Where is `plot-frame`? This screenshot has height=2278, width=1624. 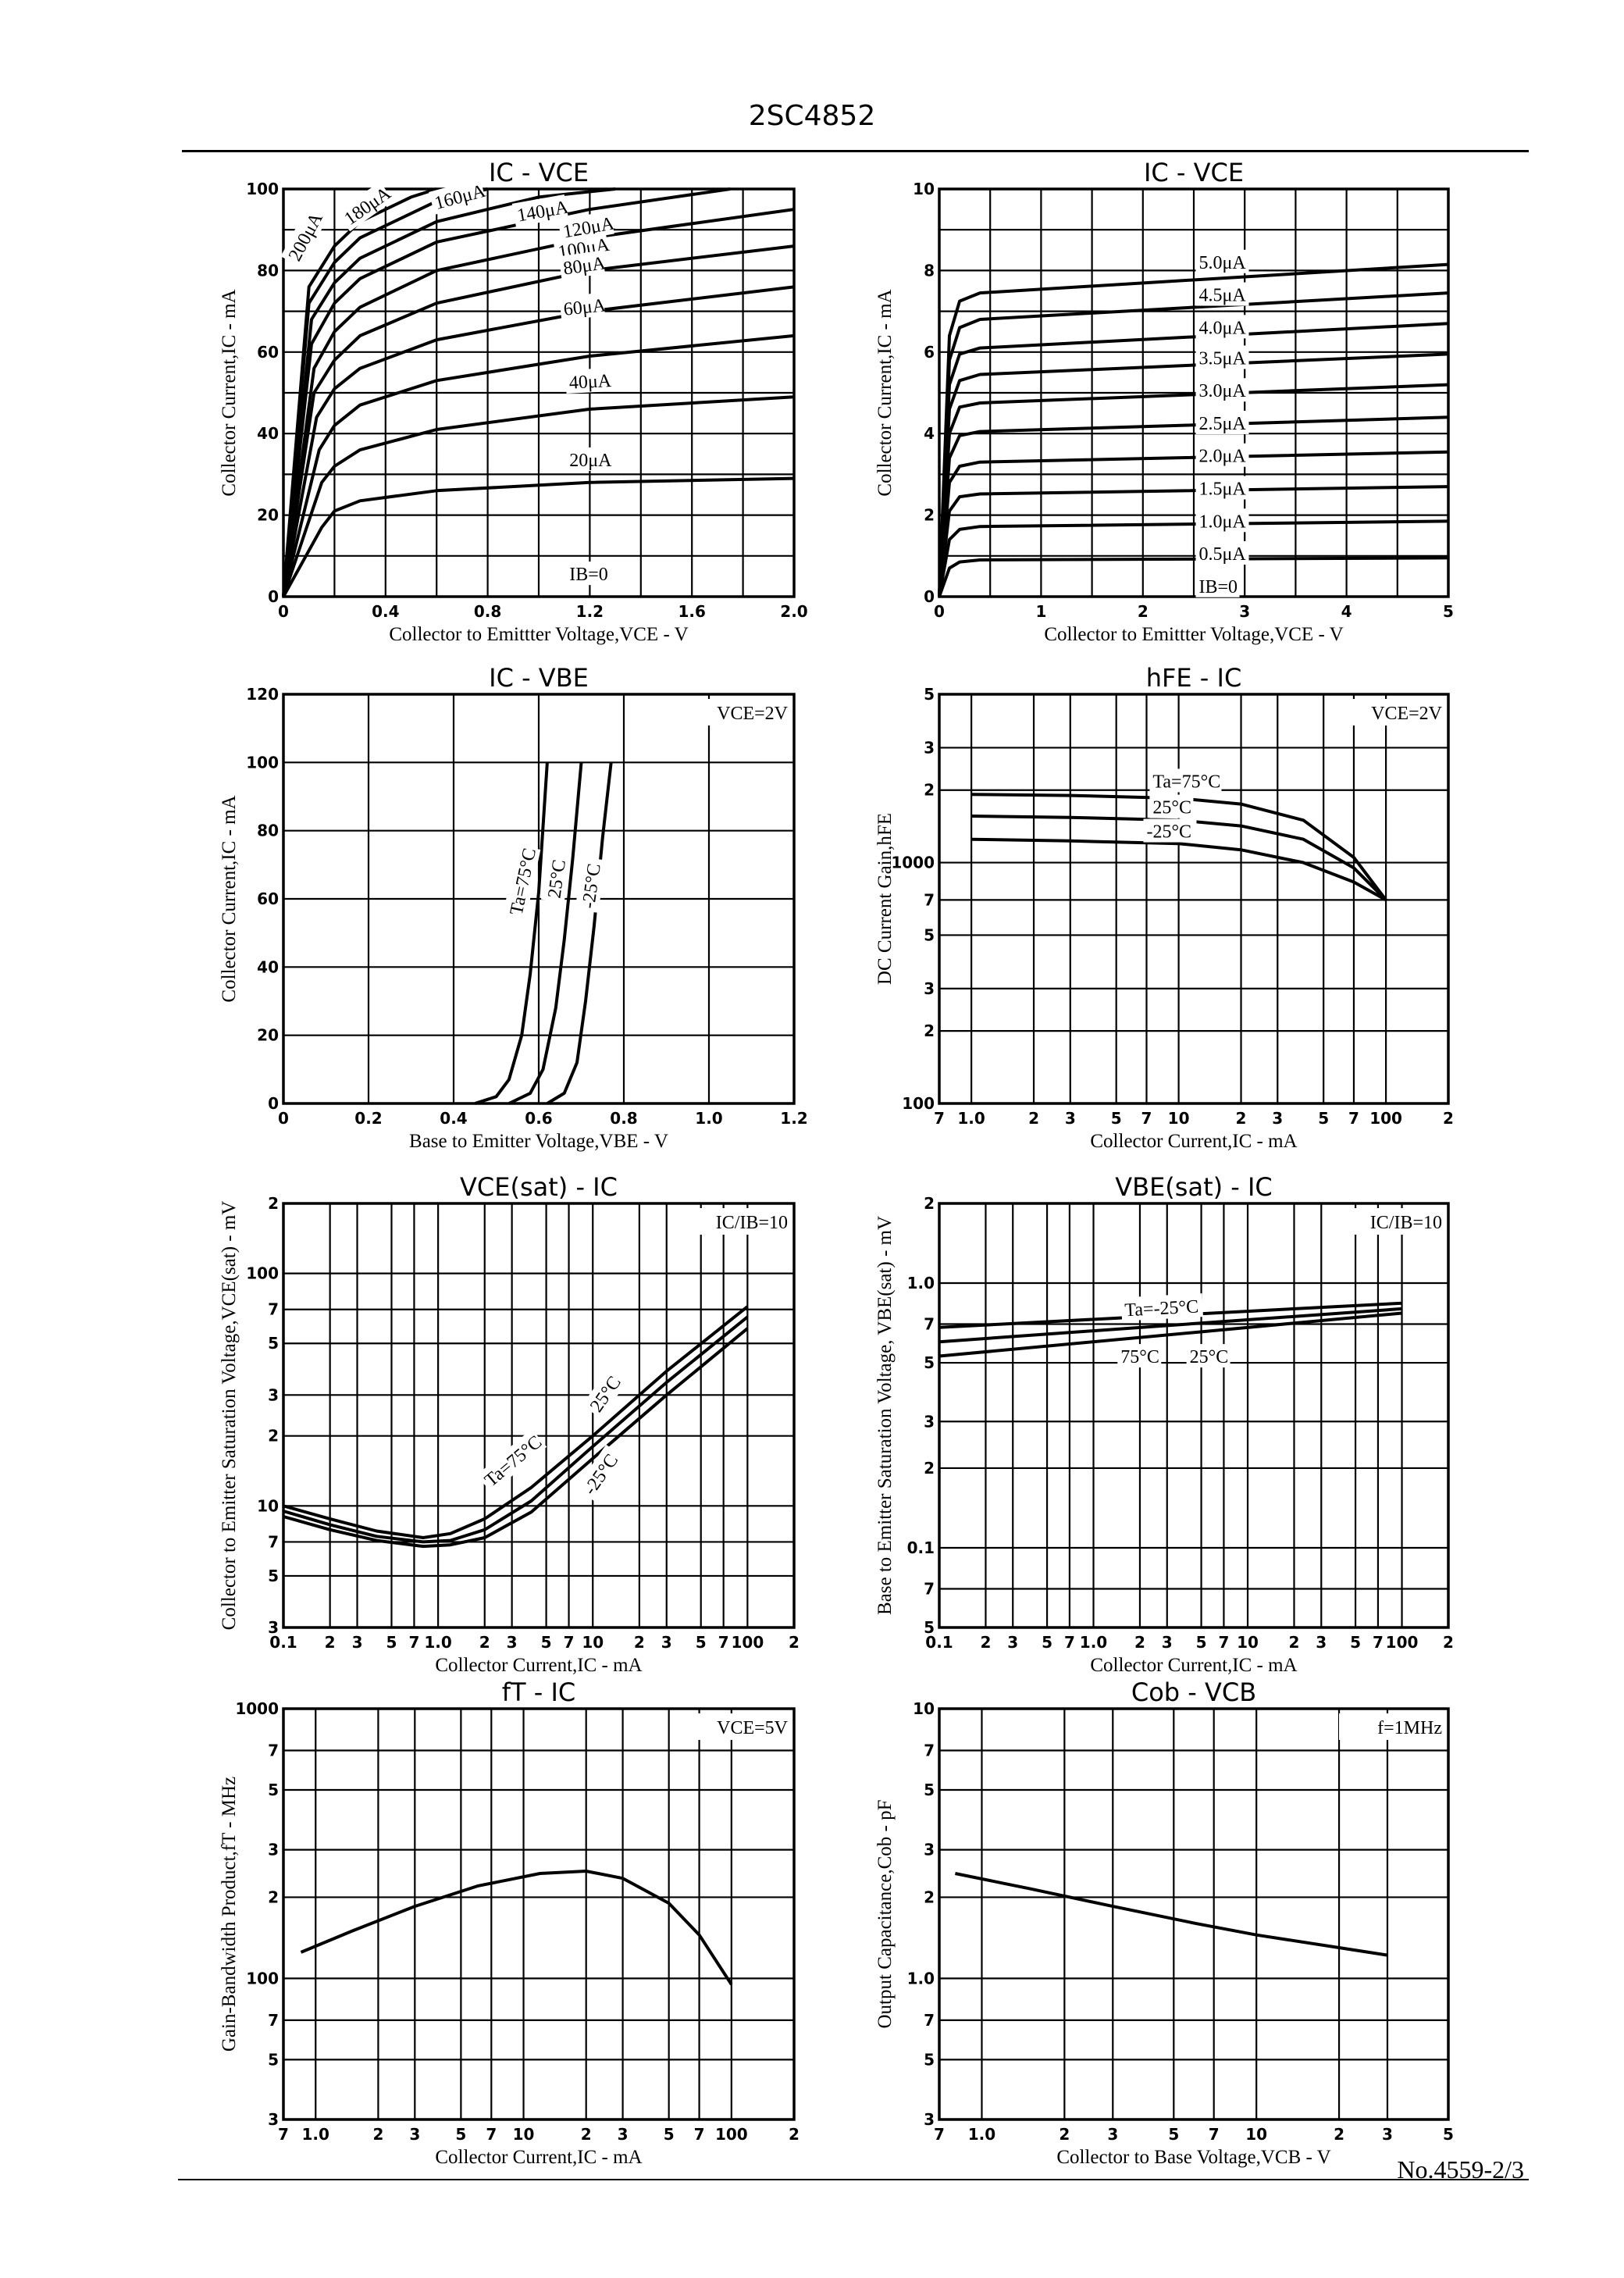 plot-frame is located at coordinates (539, 1914).